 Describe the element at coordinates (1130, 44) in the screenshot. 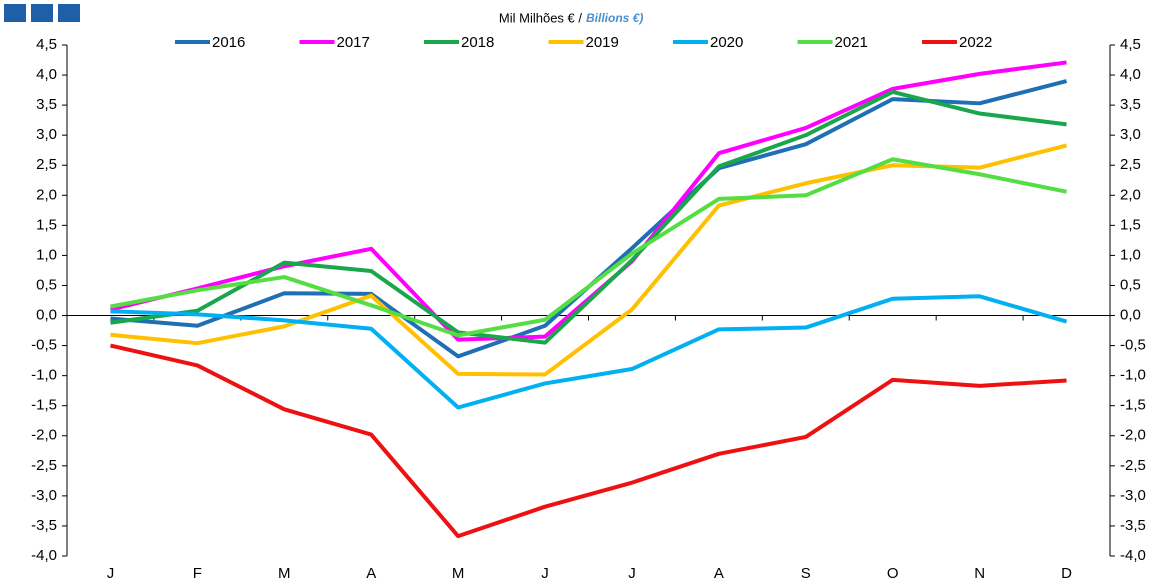

I see `y2-tick-label: 4,5` at that location.